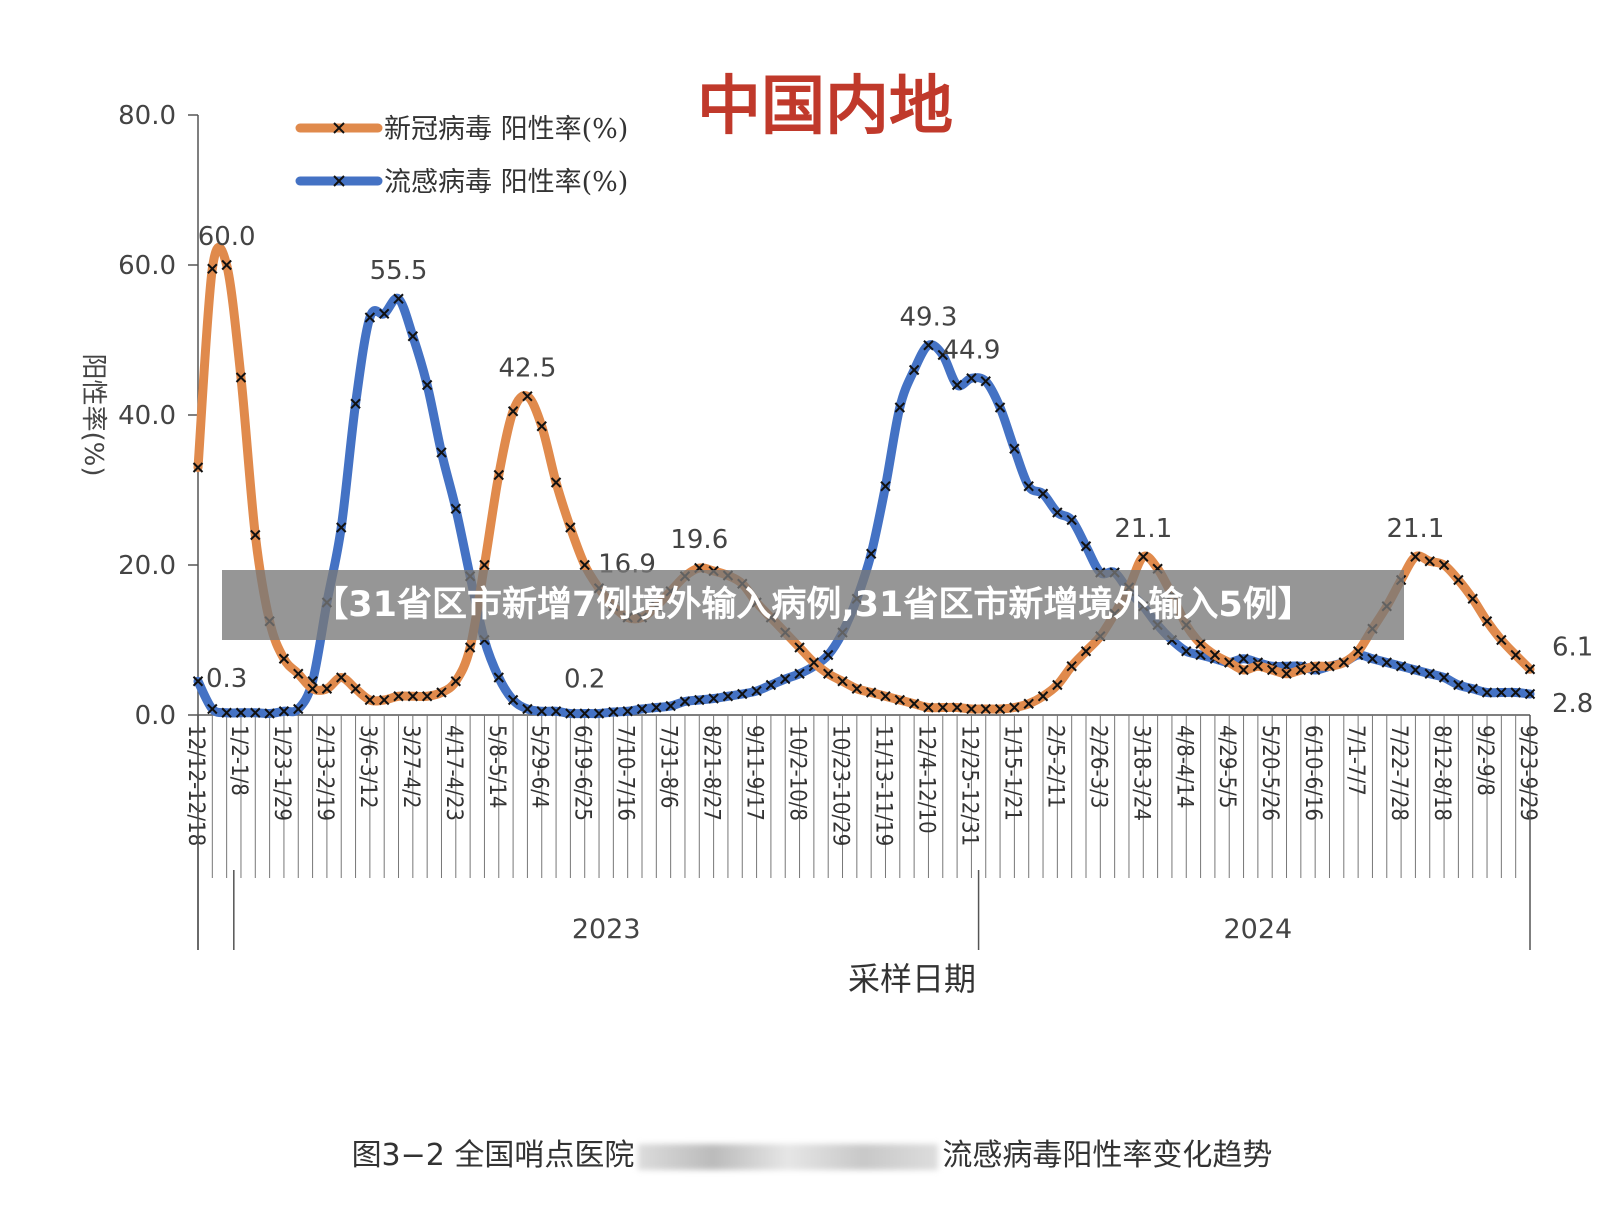  I want to click on headline-banner: 【31省区市新增7例境外输入病例,31省区市新增境外输入5例】, so click(813, 605).